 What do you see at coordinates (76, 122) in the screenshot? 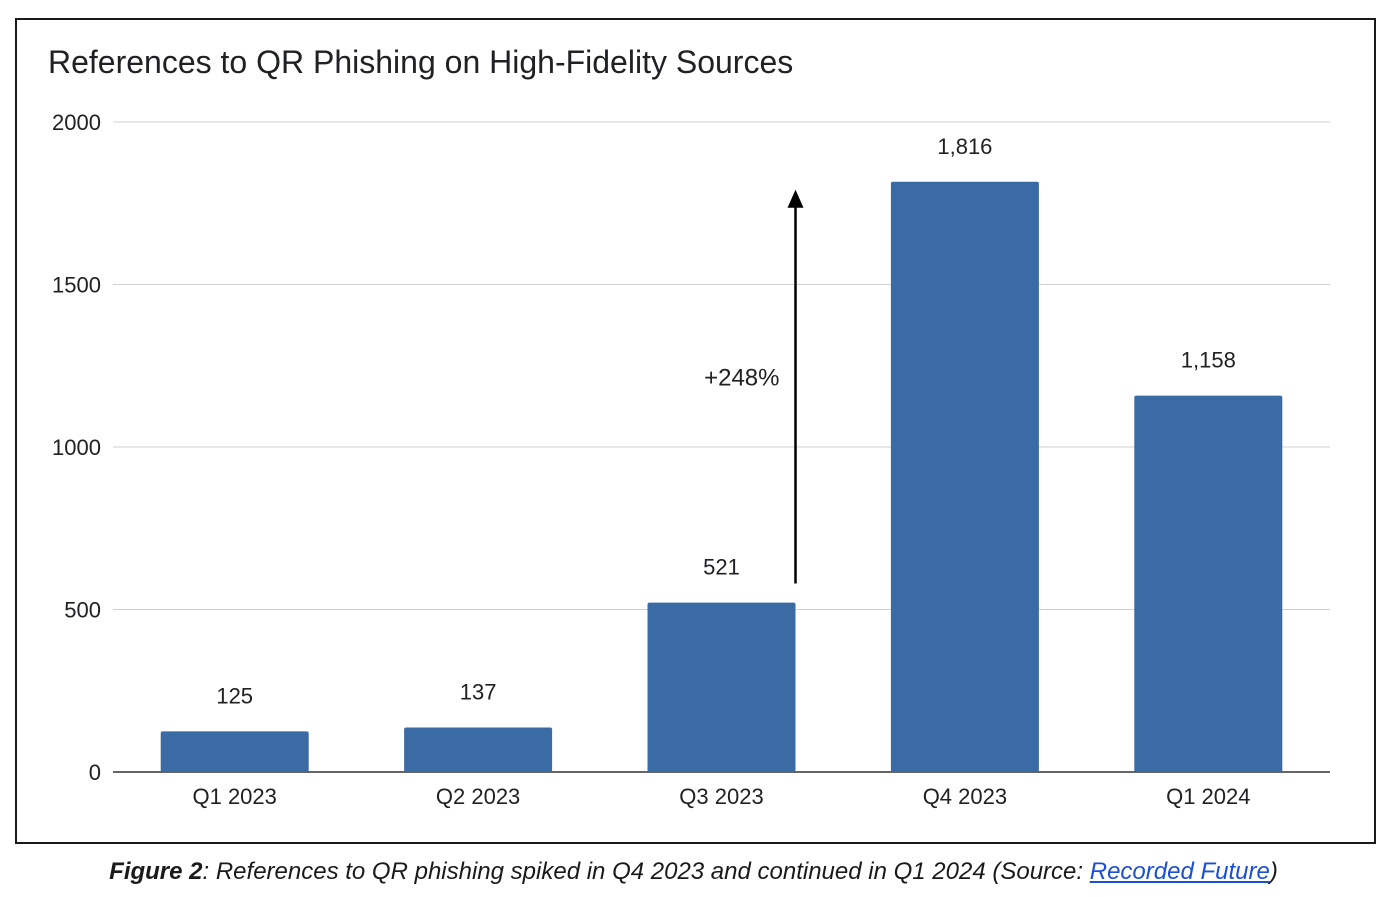
I see `y-tick-label: 2000` at bounding box center [76, 122].